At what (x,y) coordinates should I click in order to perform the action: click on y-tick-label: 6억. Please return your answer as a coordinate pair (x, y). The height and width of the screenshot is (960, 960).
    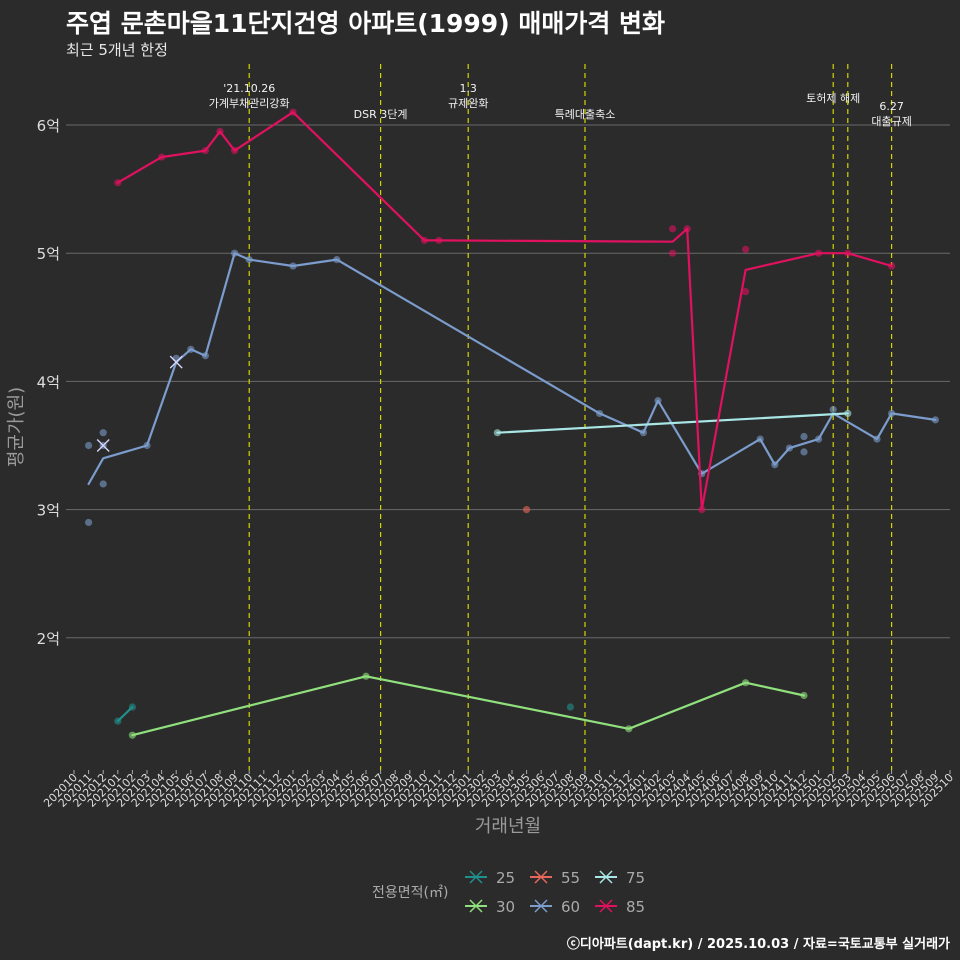
    Looking at the image, I should click on (48, 126).